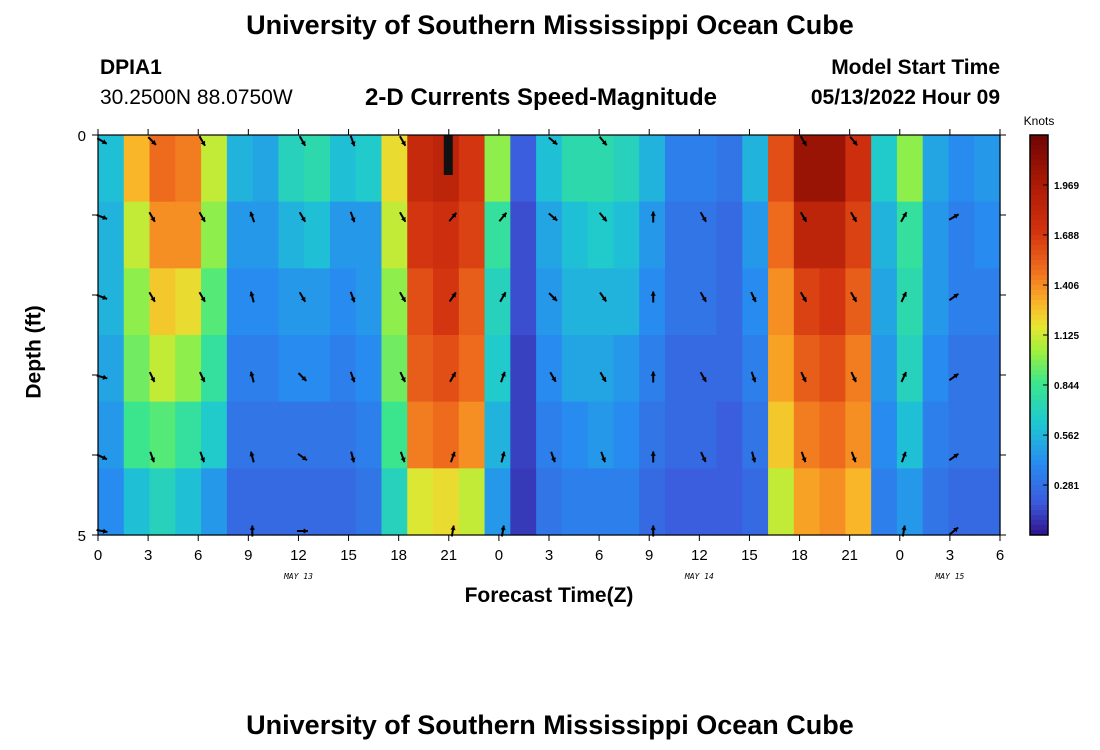 The image size is (1100, 750). What do you see at coordinates (298, 555) in the screenshot?
I see `x-tick-label: 12` at bounding box center [298, 555].